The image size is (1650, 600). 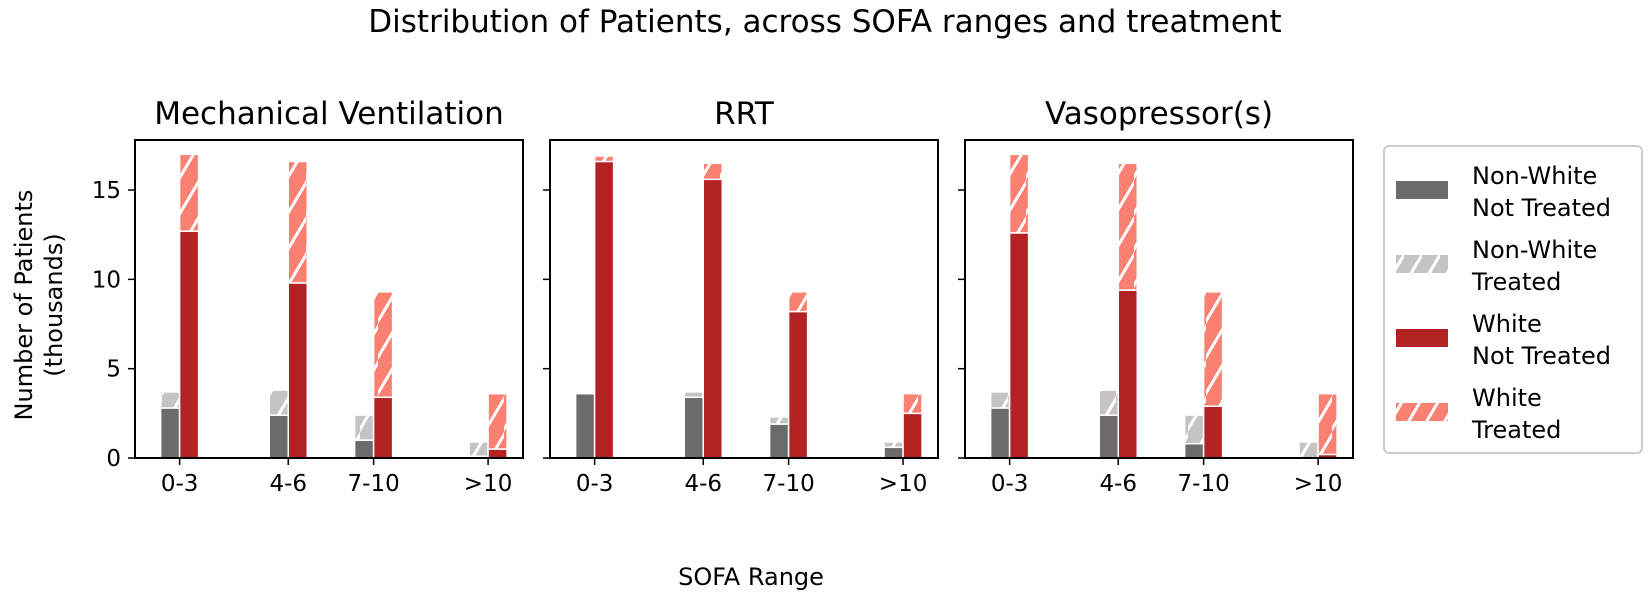 I want to click on panel-title: Mechanical Ventilation, so click(x=329, y=114).